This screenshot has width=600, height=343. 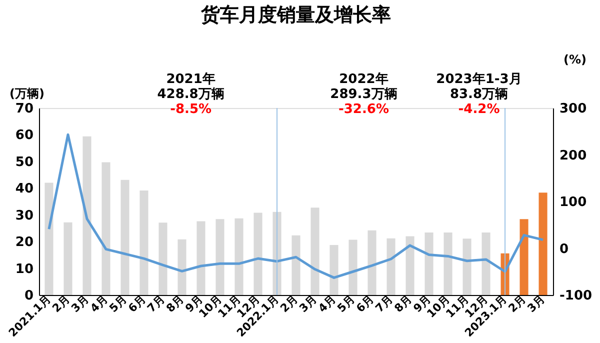 I want to click on y2-tick-label: -100, so click(x=576, y=296).